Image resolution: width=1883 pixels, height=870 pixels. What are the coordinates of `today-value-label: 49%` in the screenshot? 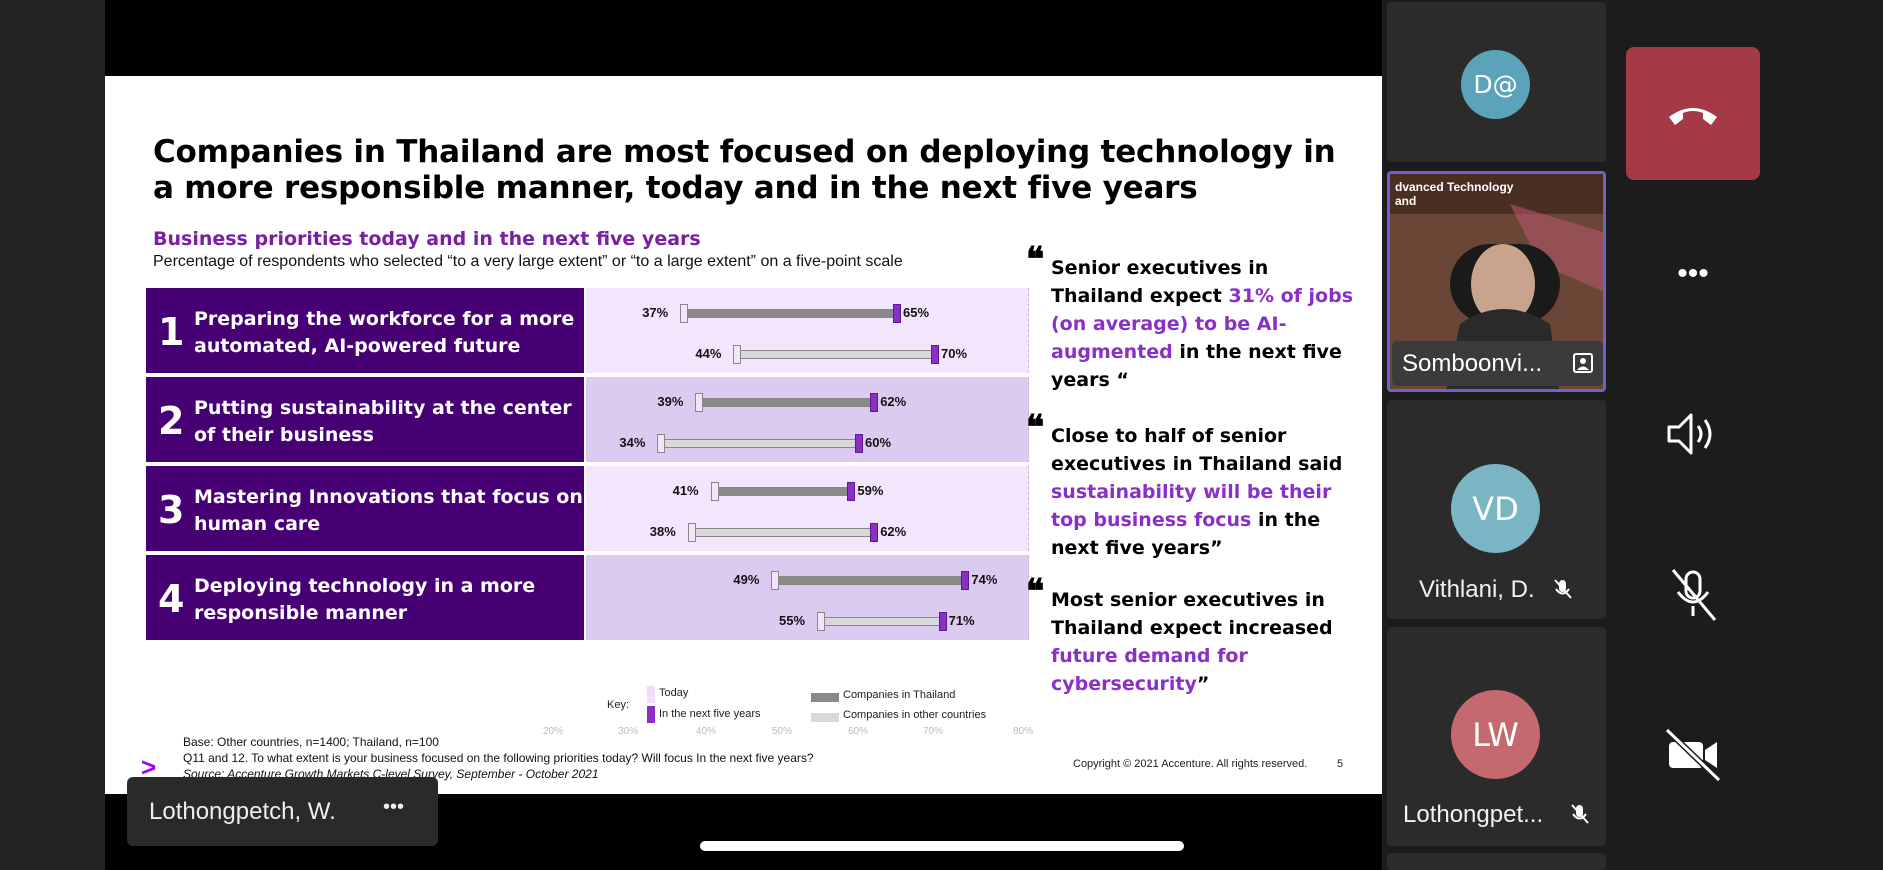 It's located at (746, 579).